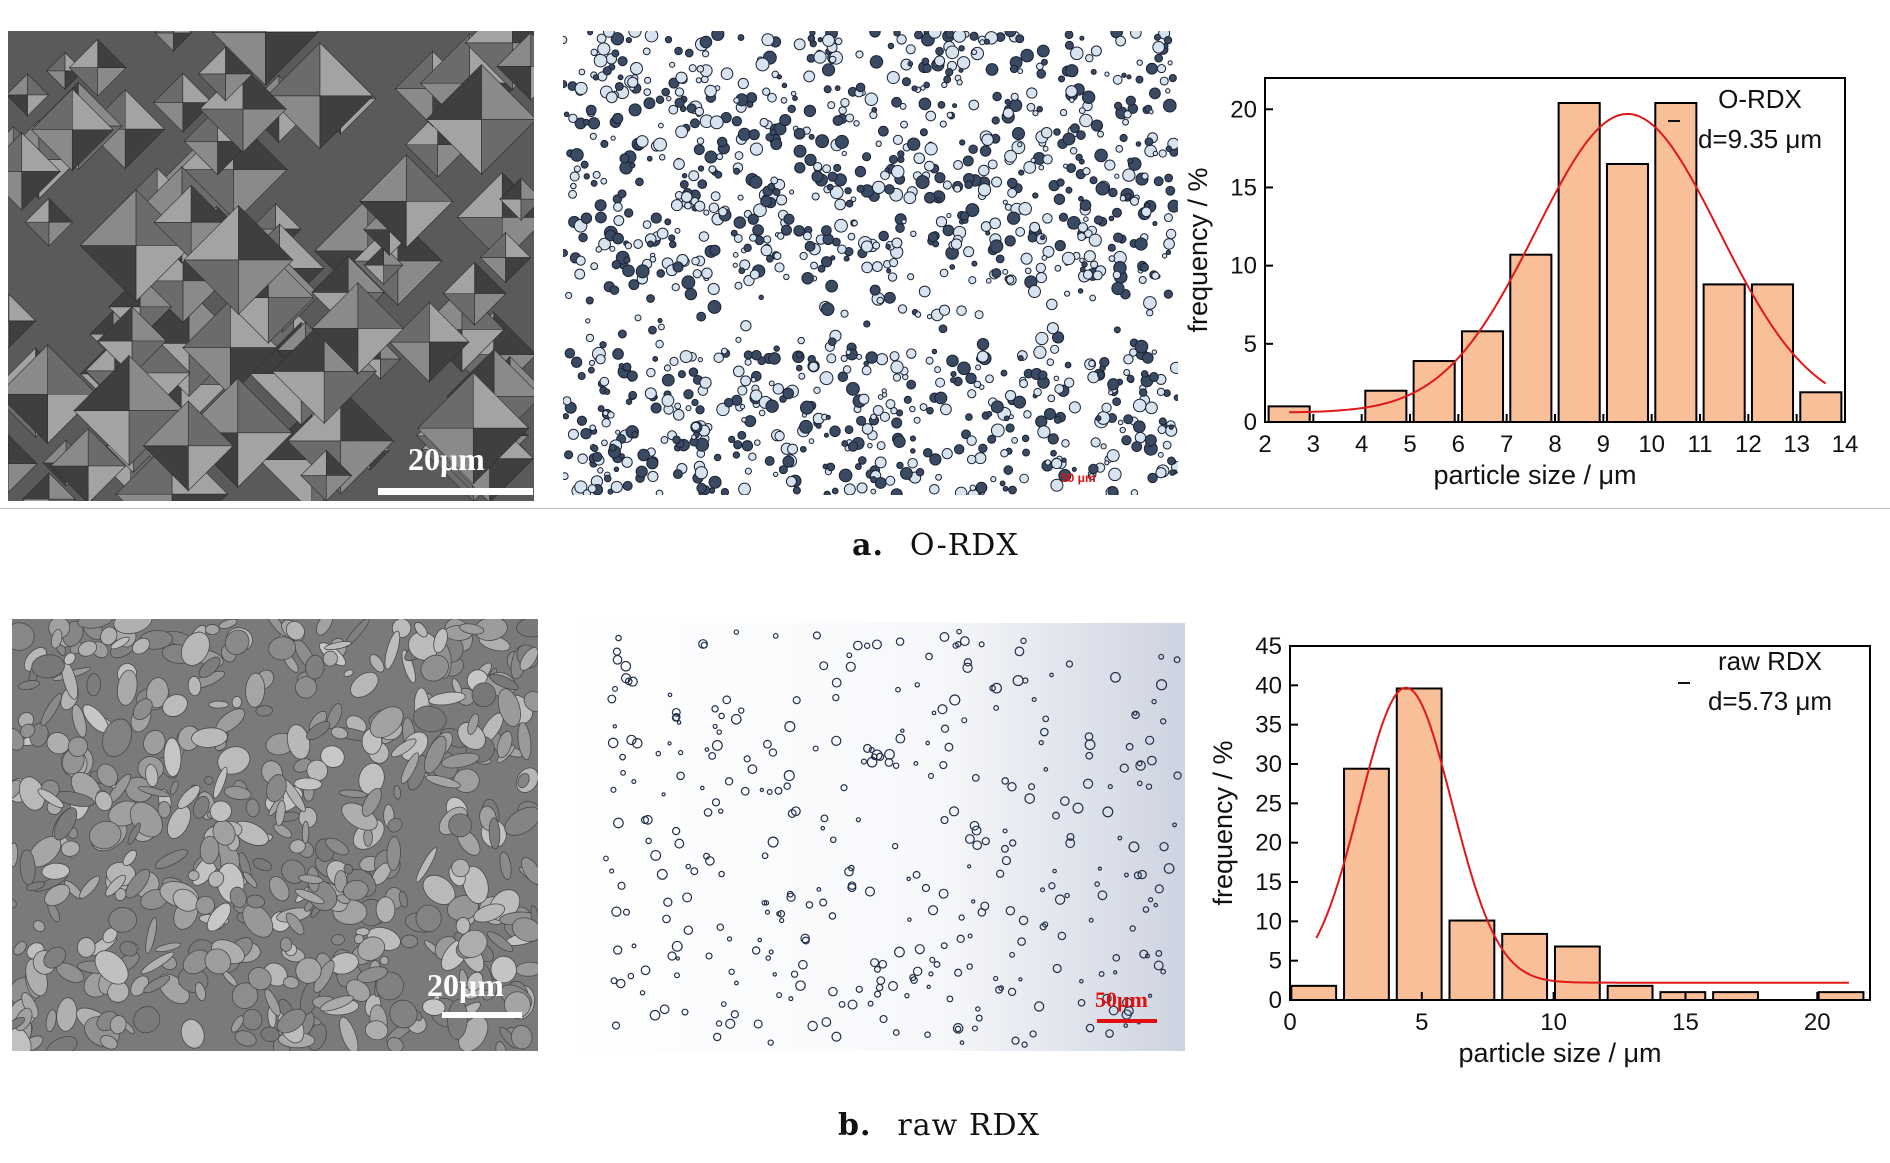  Describe the element at coordinates (1268, 725) in the screenshot. I see `y-tick-label: 35` at that location.